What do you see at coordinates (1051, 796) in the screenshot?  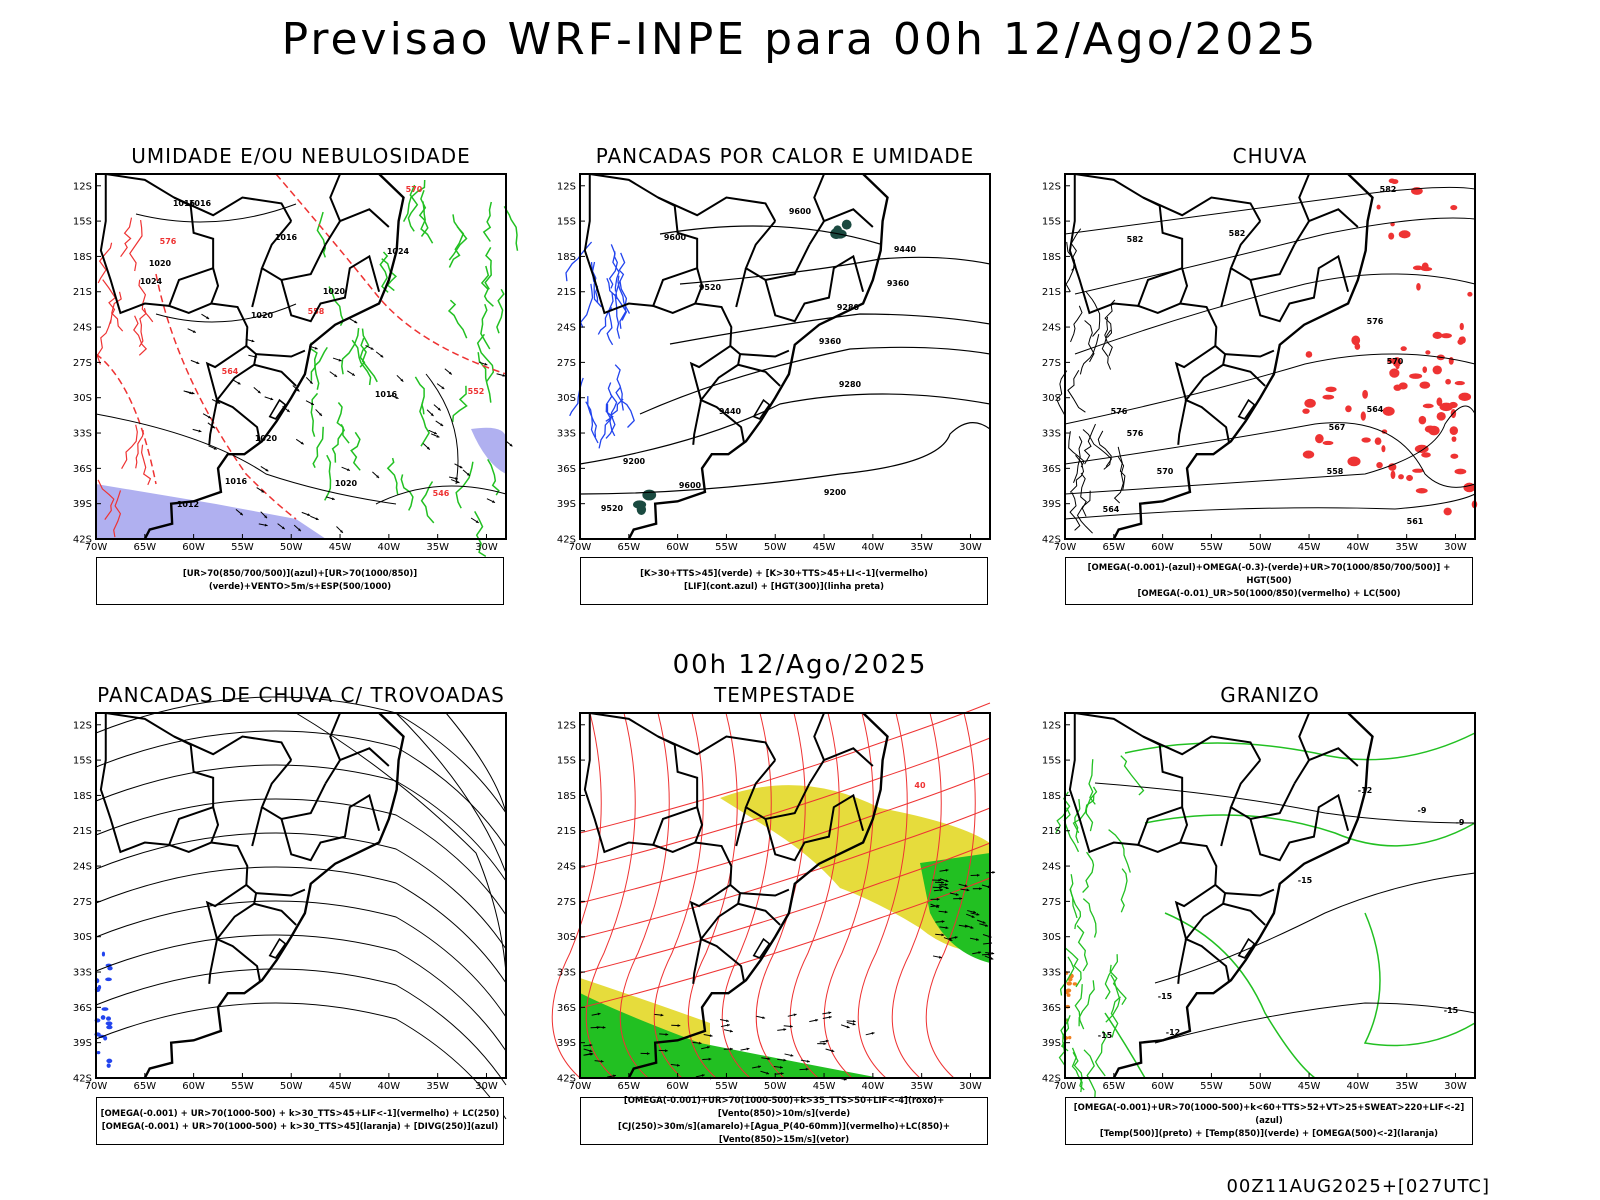 I see `lat-tick-label: 18S` at bounding box center [1051, 796].